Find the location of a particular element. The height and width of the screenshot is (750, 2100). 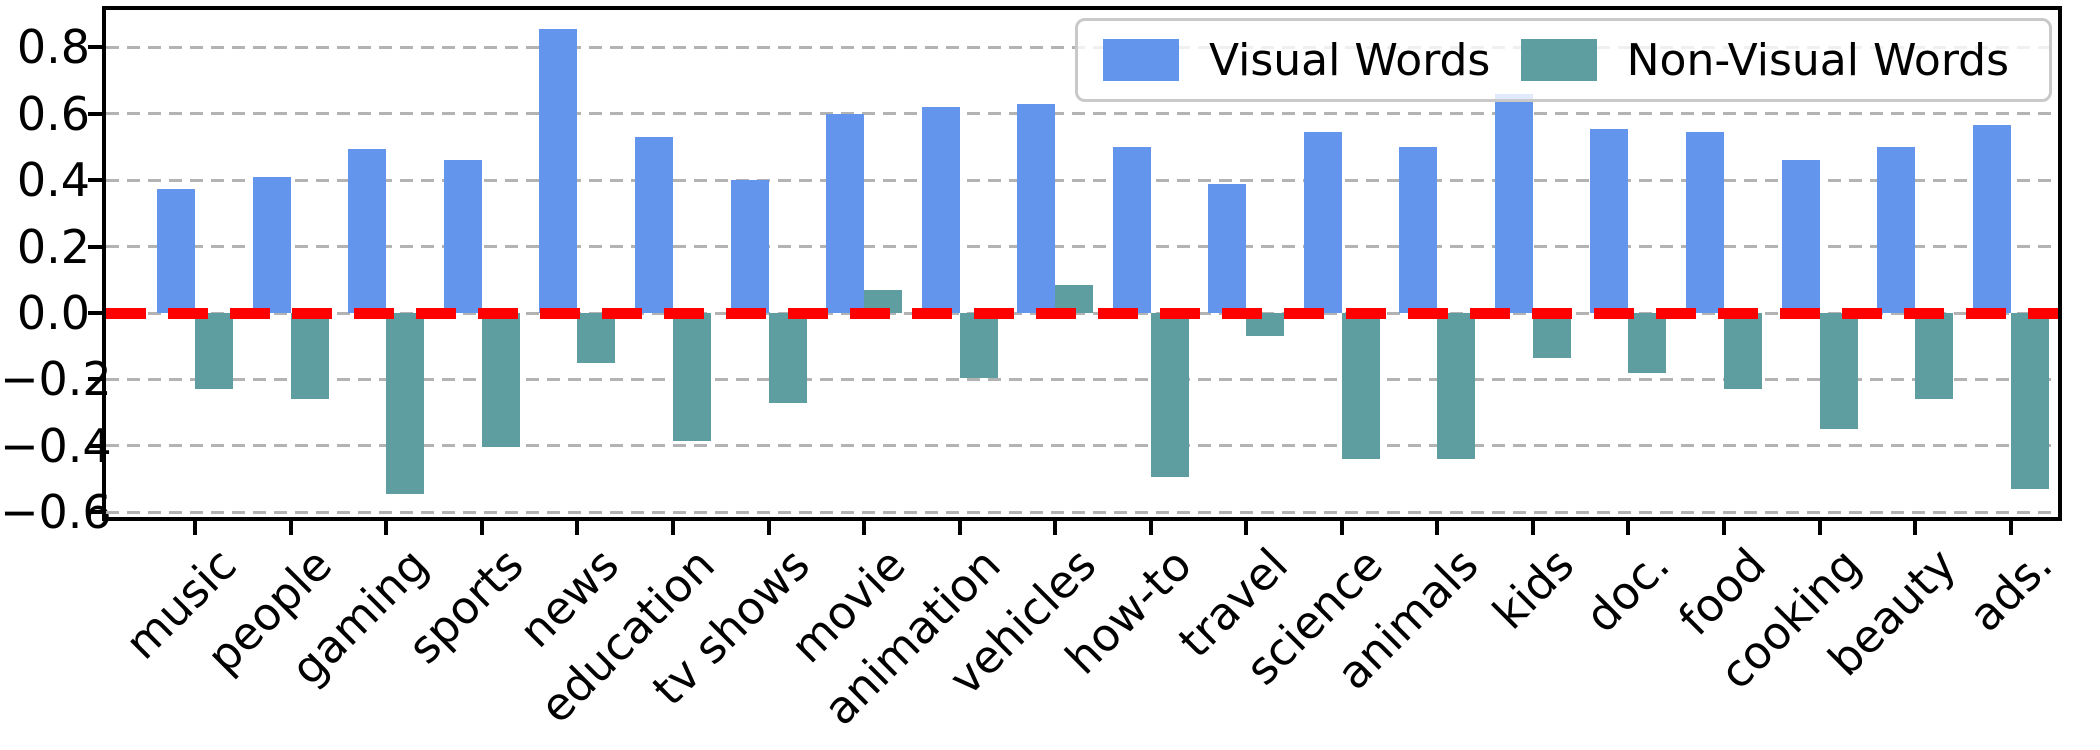

bar-non-visual-beauty is located at coordinates (1934, 356).